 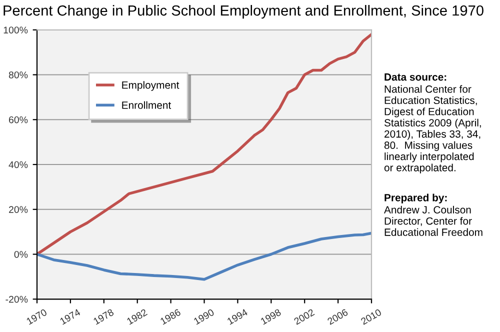 I want to click on x-tick-label: 2006, so click(x=337, y=316).